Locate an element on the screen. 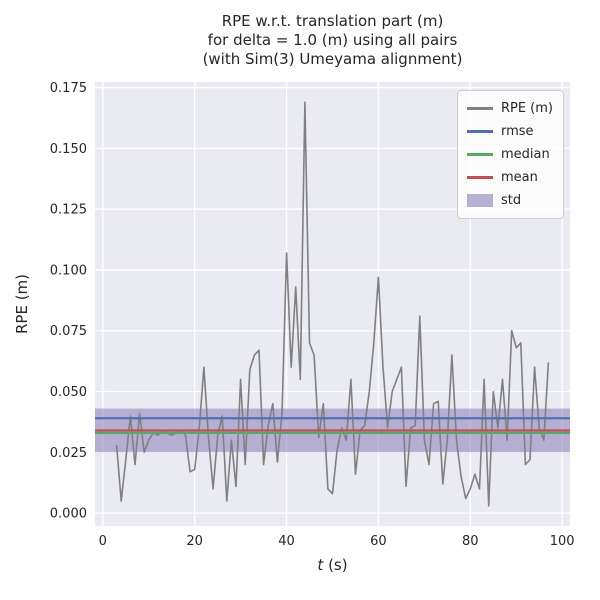 The width and height of the screenshot is (600, 600). legend: RPE (m) rmse median mean std is located at coordinates (510, 154).